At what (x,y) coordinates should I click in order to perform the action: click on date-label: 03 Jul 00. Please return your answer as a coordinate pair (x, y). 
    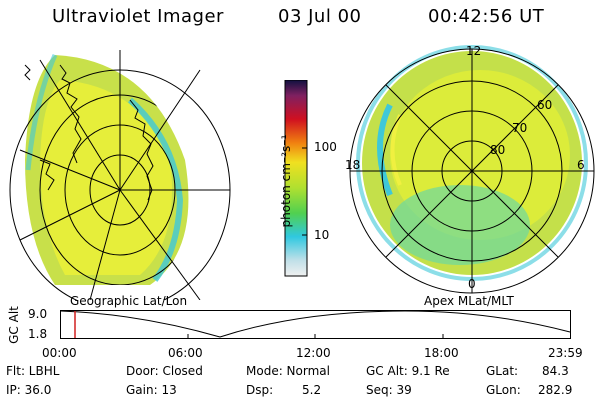
    Looking at the image, I should click on (320, 16).